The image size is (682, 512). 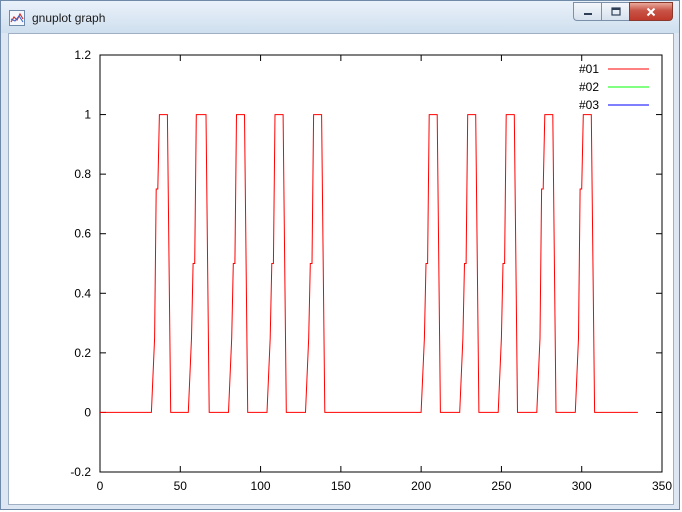 What do you see at coordinates (82, 353) in the screenshot?
I see `y-tick-label: 0.2` at bounding box center [82, 353].